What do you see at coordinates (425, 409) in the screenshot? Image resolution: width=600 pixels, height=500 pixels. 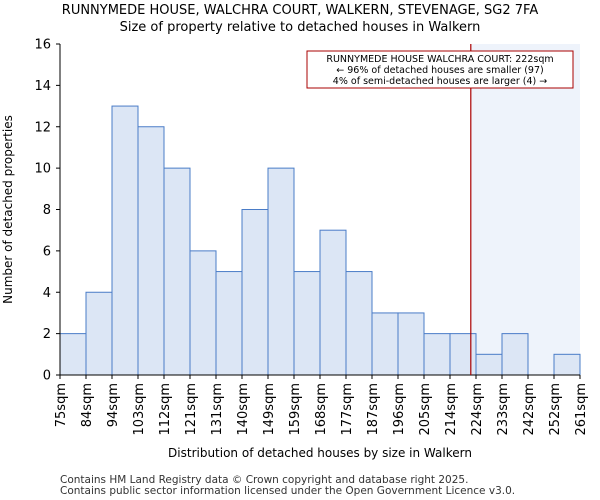 I see `x-tick-label: 205sqm` at bounding box center [425, 409].